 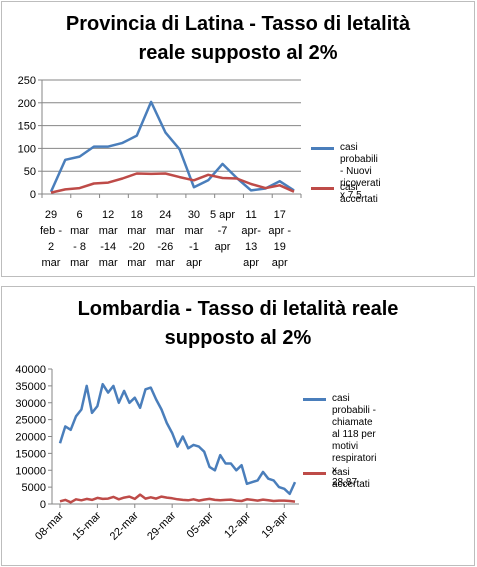 I want to click on x-tick-label: 11 apr-13 apr, so click(x=251, y=239).